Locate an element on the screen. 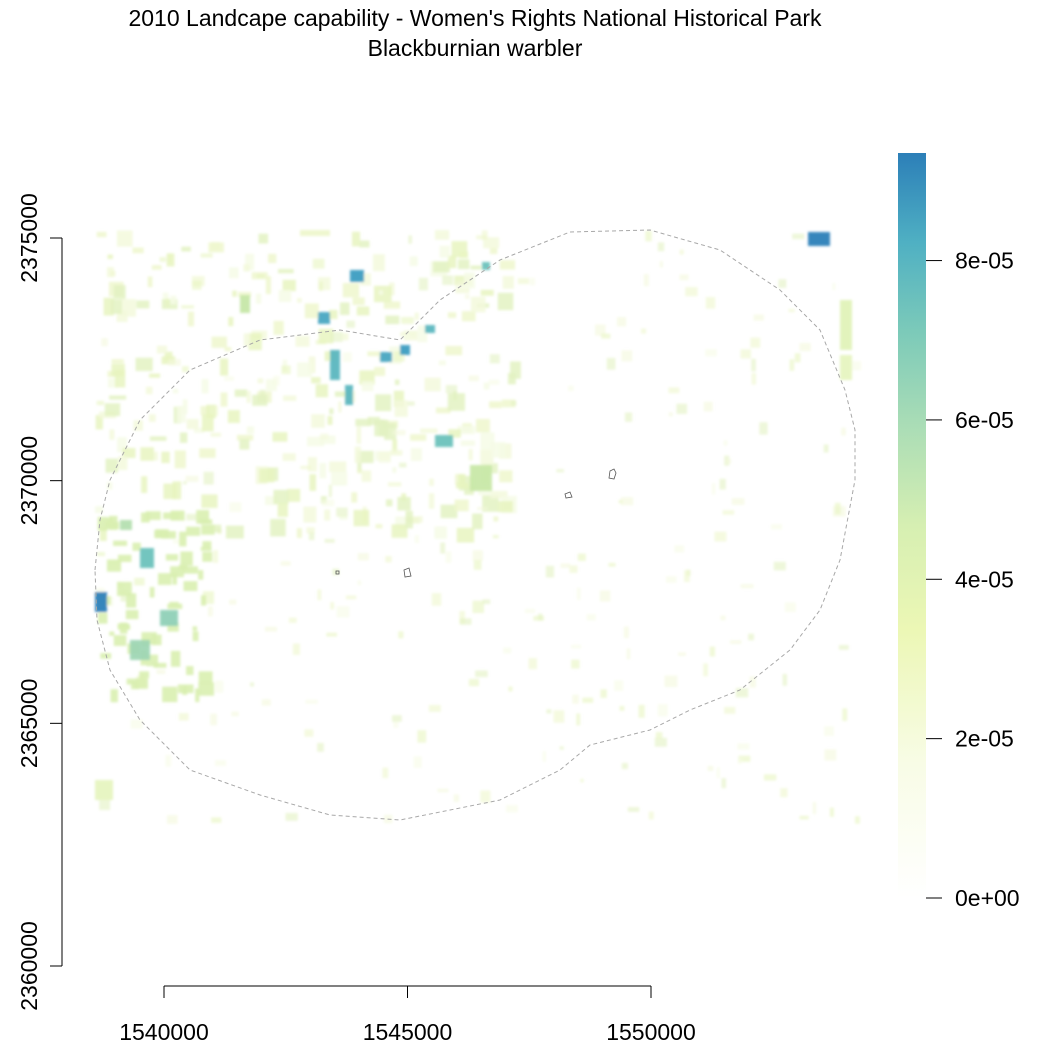 This screenshot has width=1050, height=1050. park-units is located at coordinates (476, 523).